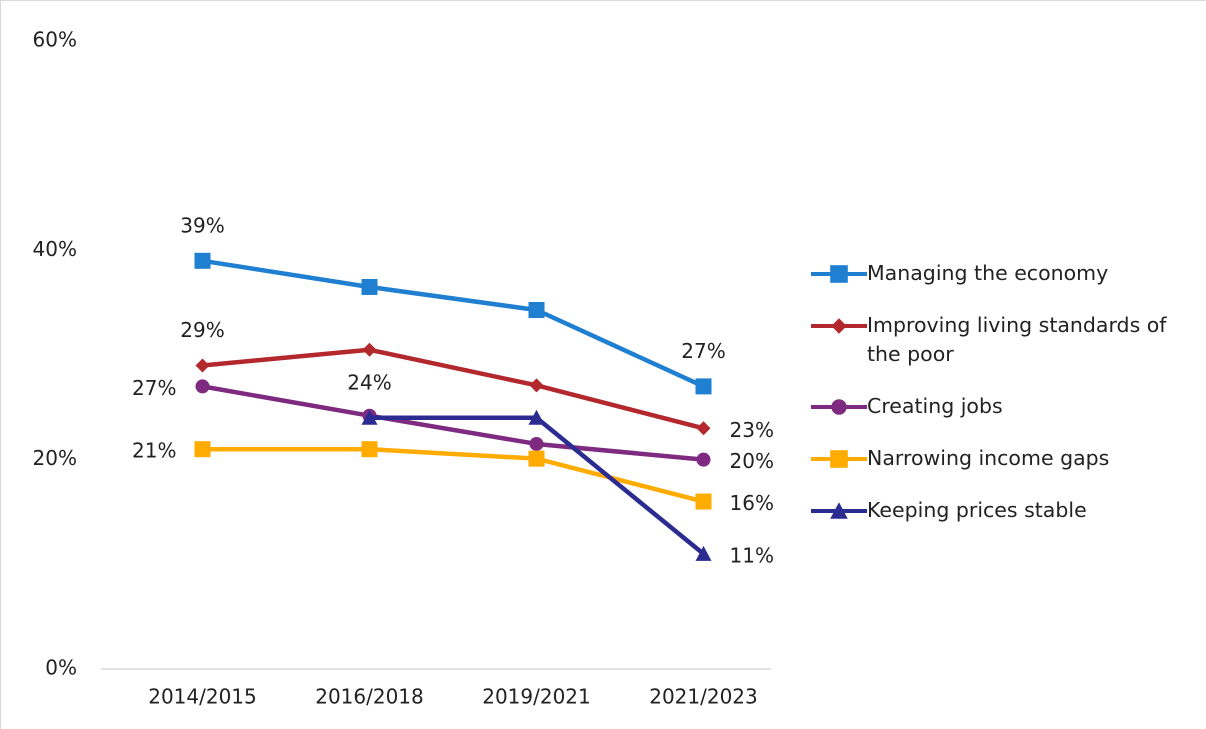  What do you see at coordinates (202, 697) in the screenshot?
I see `x-tick-label: 2014/2015` at bounding box center [202, 697].